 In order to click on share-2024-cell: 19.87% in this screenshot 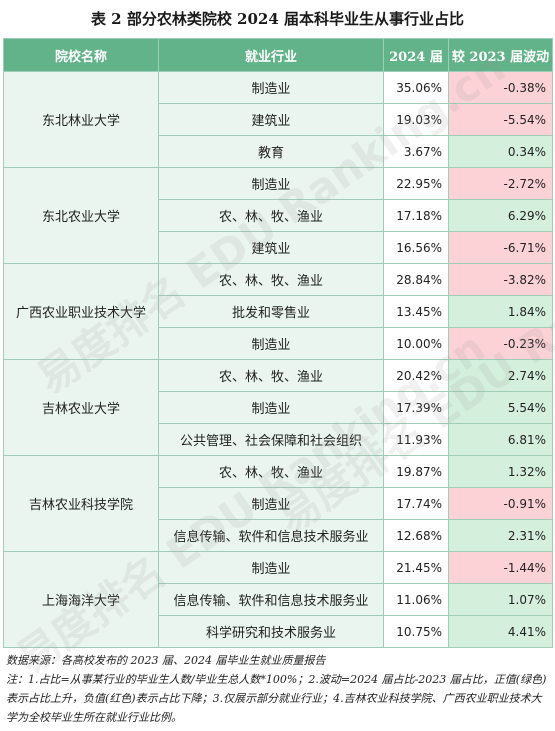, I will do `click(416, 471)`.